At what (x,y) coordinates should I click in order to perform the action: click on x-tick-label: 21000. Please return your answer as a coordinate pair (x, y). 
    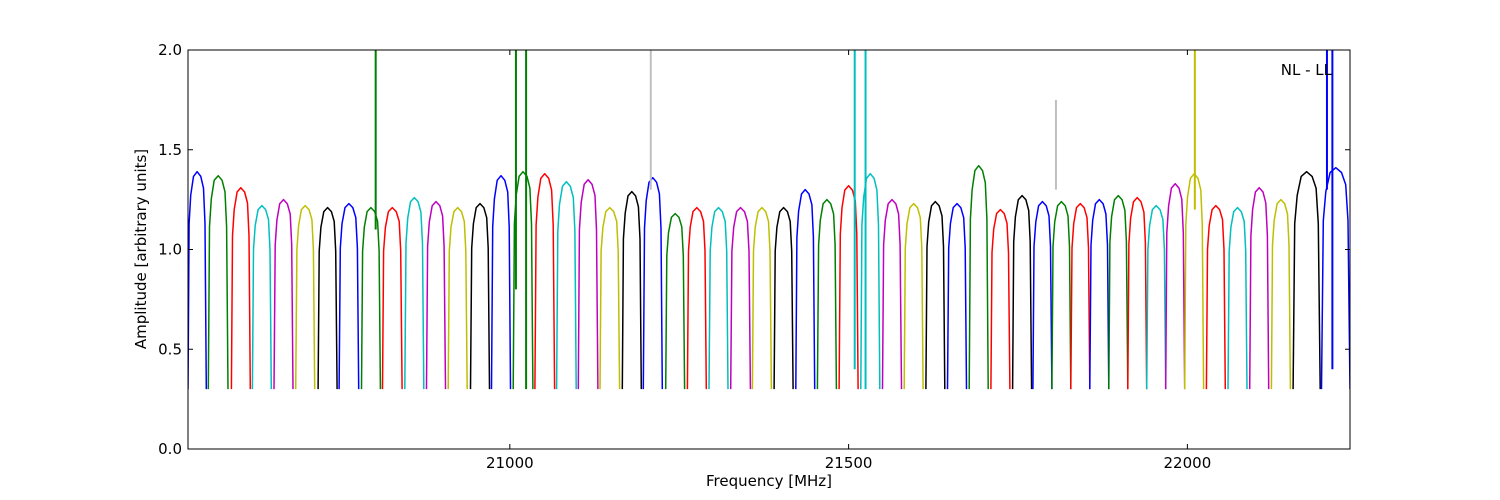
    Looking at the image, I should click on (510, 463).